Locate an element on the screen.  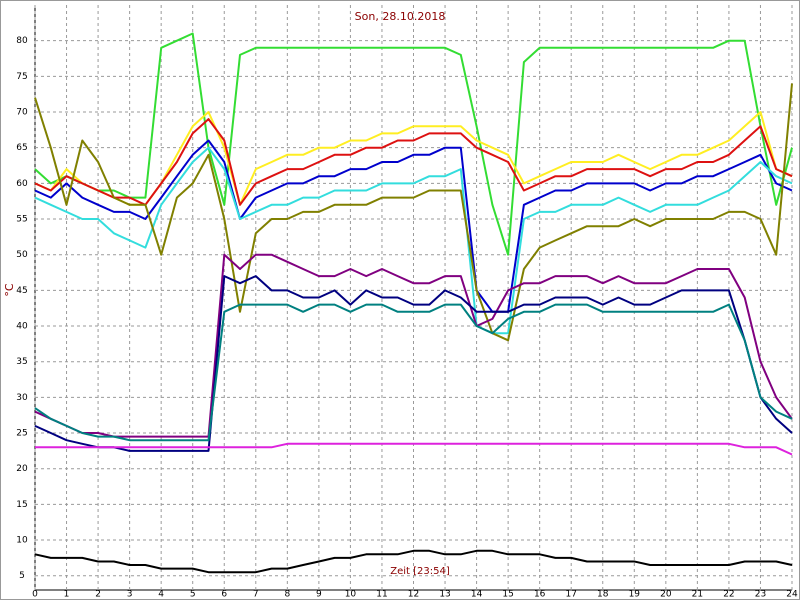
x-tick-label: 22 is located at coordinates (728, 595).